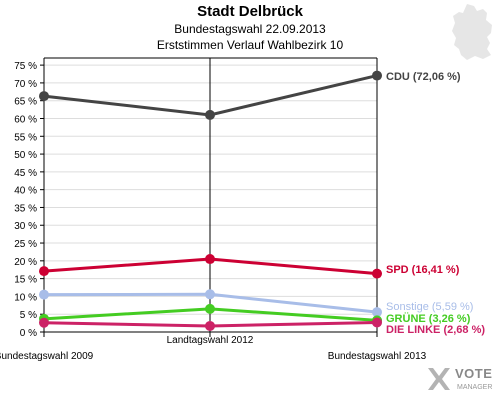 The width and height of the screenshot is (500, 400). I want to click on y-tick-label: 55 %, so click(25, 137).